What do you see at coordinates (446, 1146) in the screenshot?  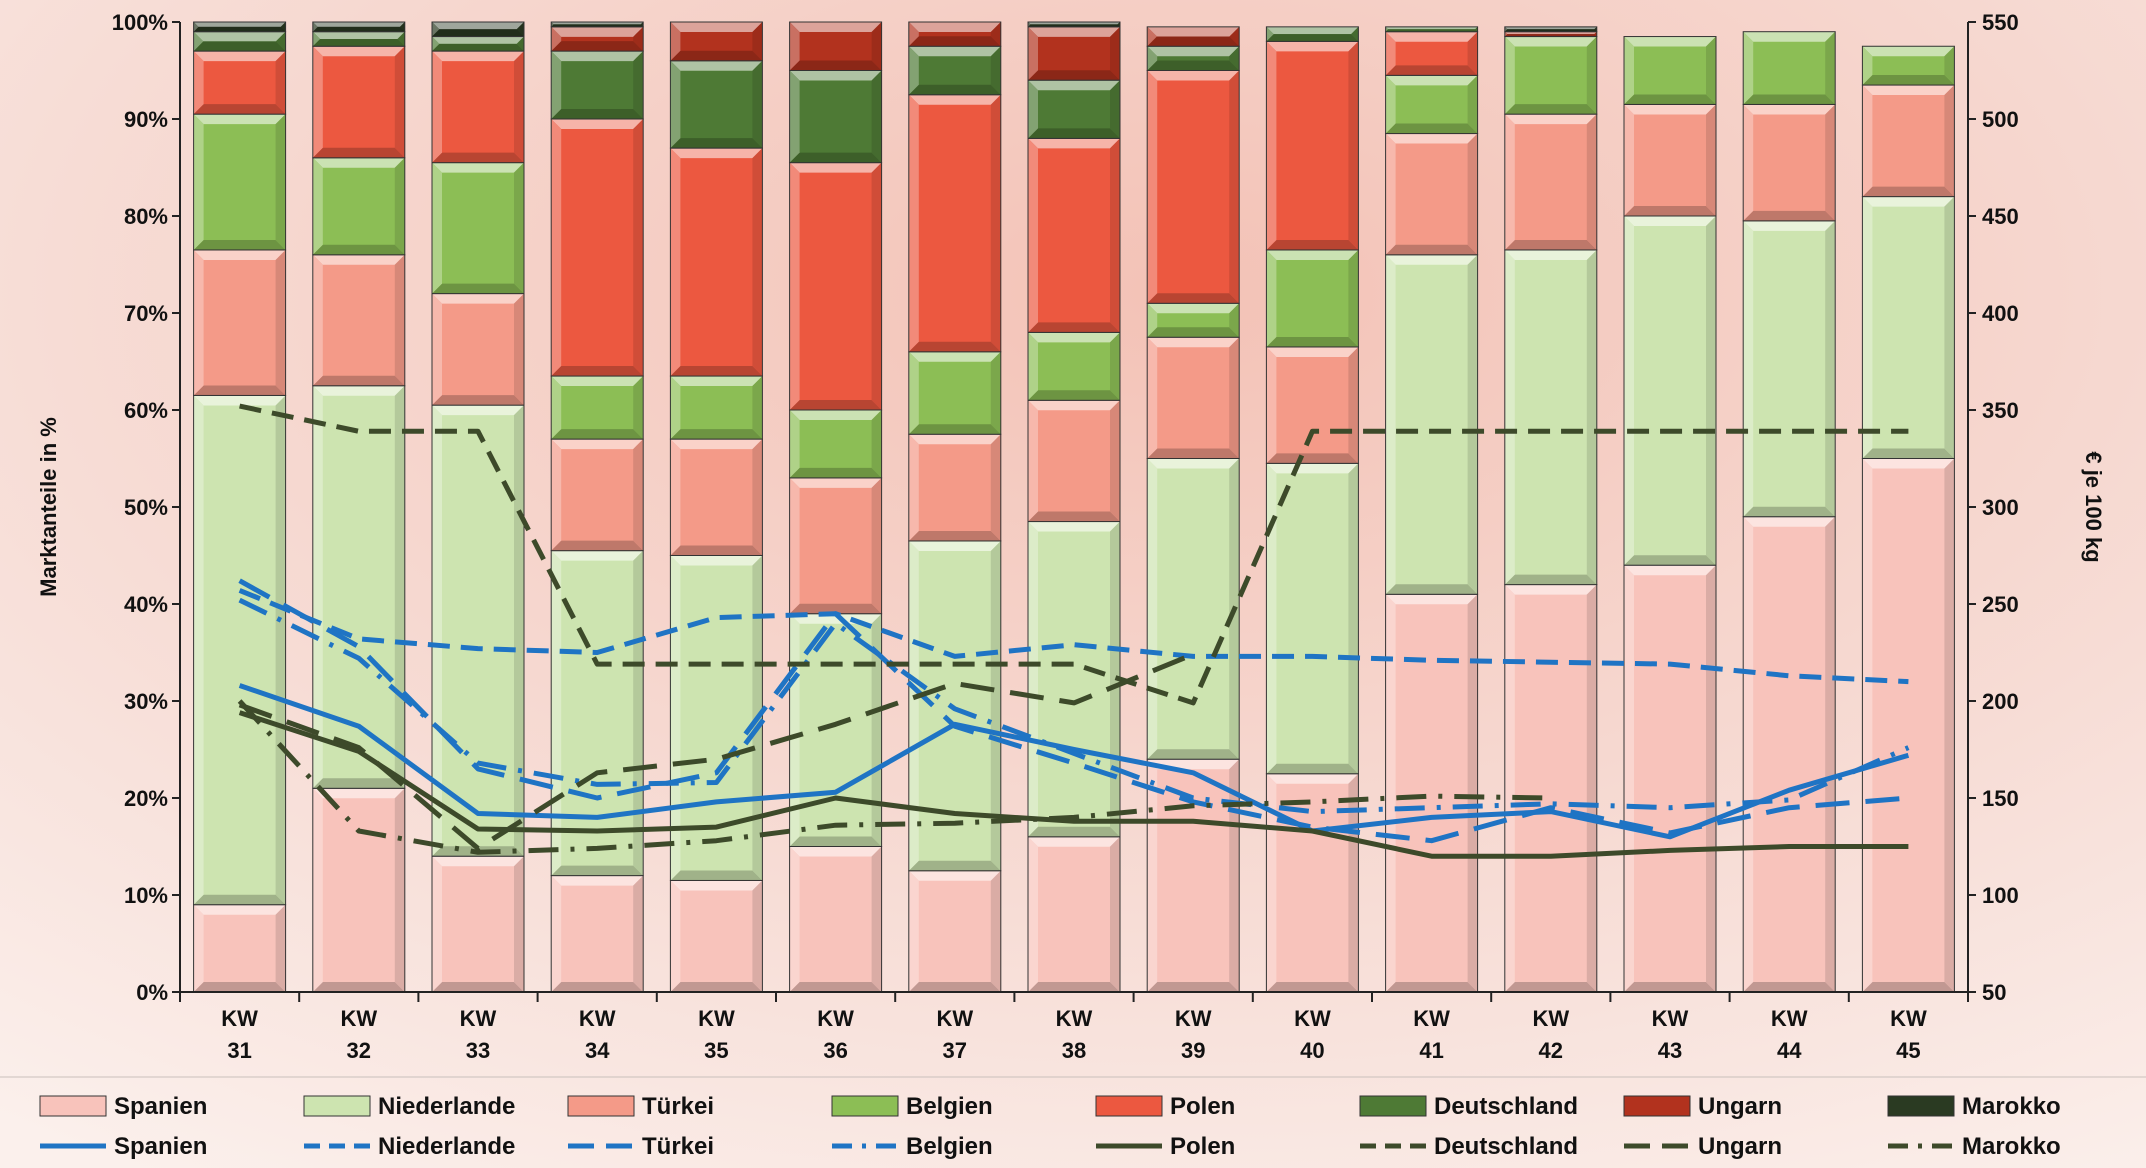 I see `legend-label: Niederlande` at bounding box center [446, 1146].